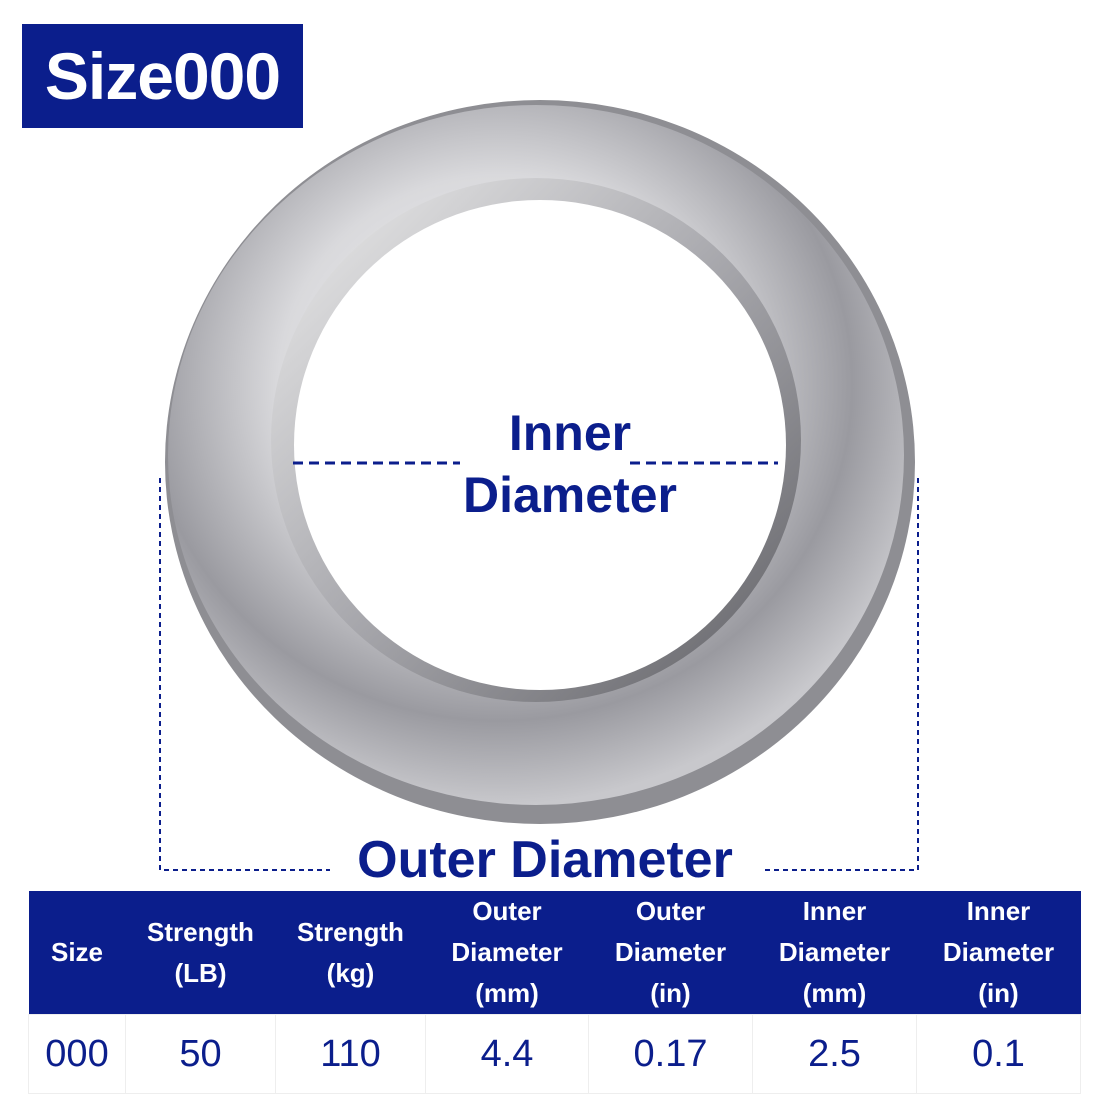  What do you see at coordinates (162, 76) in the screenshot?
I see `size-badge: Size000` at bounding box center [162, 76].